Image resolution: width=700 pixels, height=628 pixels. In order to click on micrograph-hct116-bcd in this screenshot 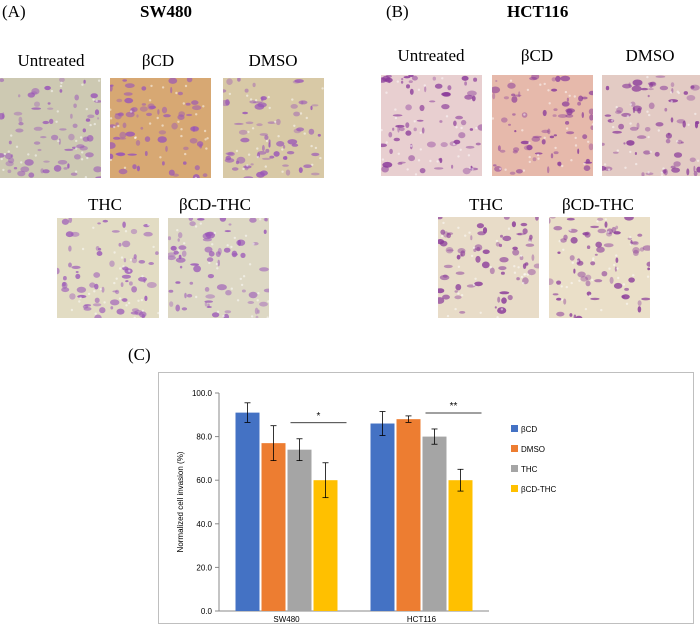, I will do `click(542, 125)`.